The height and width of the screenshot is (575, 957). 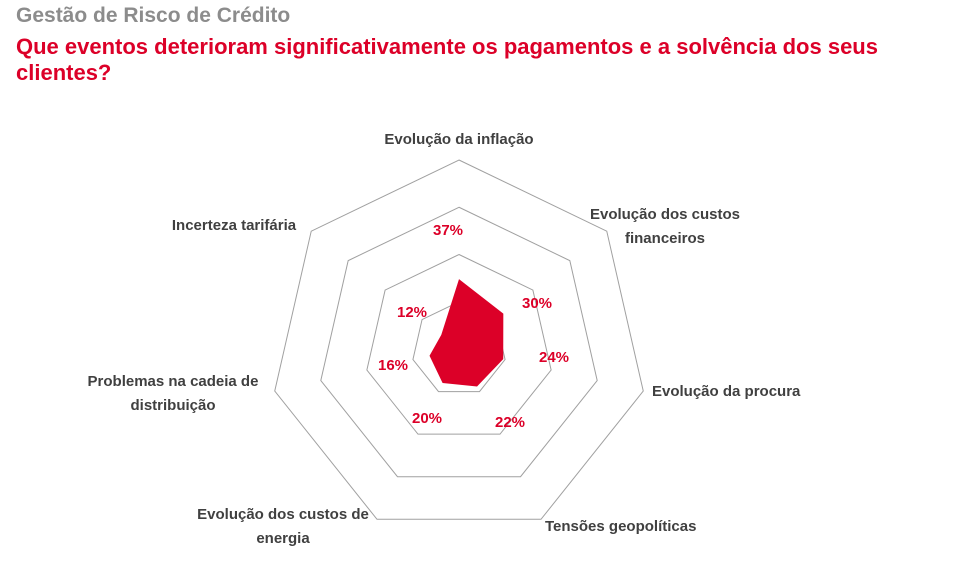 I want to click on category-label: Evolução dos custos de energia, so click(x=283, y=526).